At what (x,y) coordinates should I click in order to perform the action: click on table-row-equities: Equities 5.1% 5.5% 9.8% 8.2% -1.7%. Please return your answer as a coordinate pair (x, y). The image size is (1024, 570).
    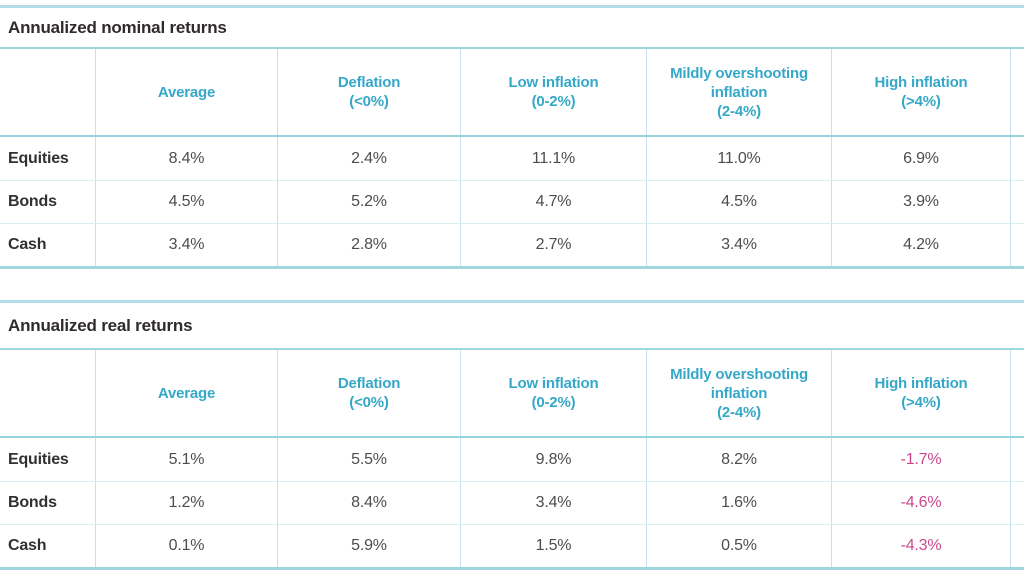
    Looking at the image, I should click on (512, 458).